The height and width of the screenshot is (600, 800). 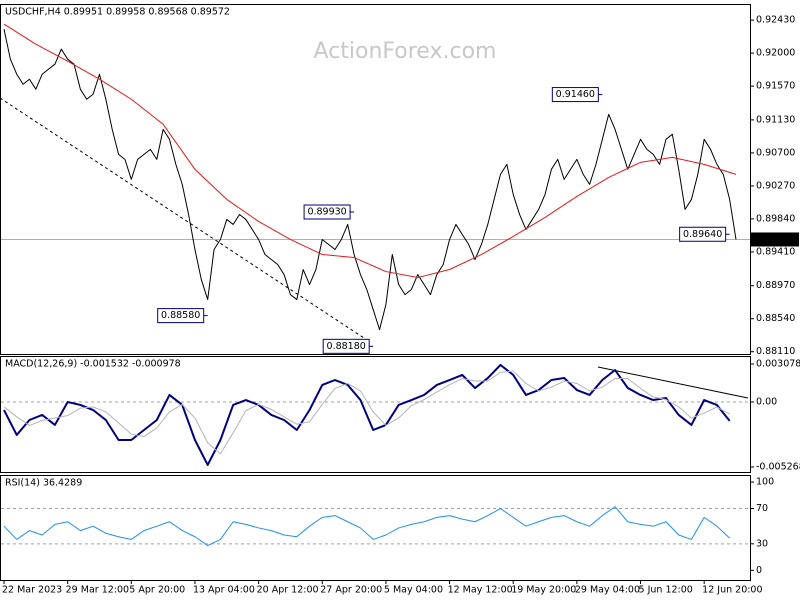 What do you see at coordinates (762, 543) in the screenshot?
I see `y-tick-label: 30` at bounding box center [762, 543].